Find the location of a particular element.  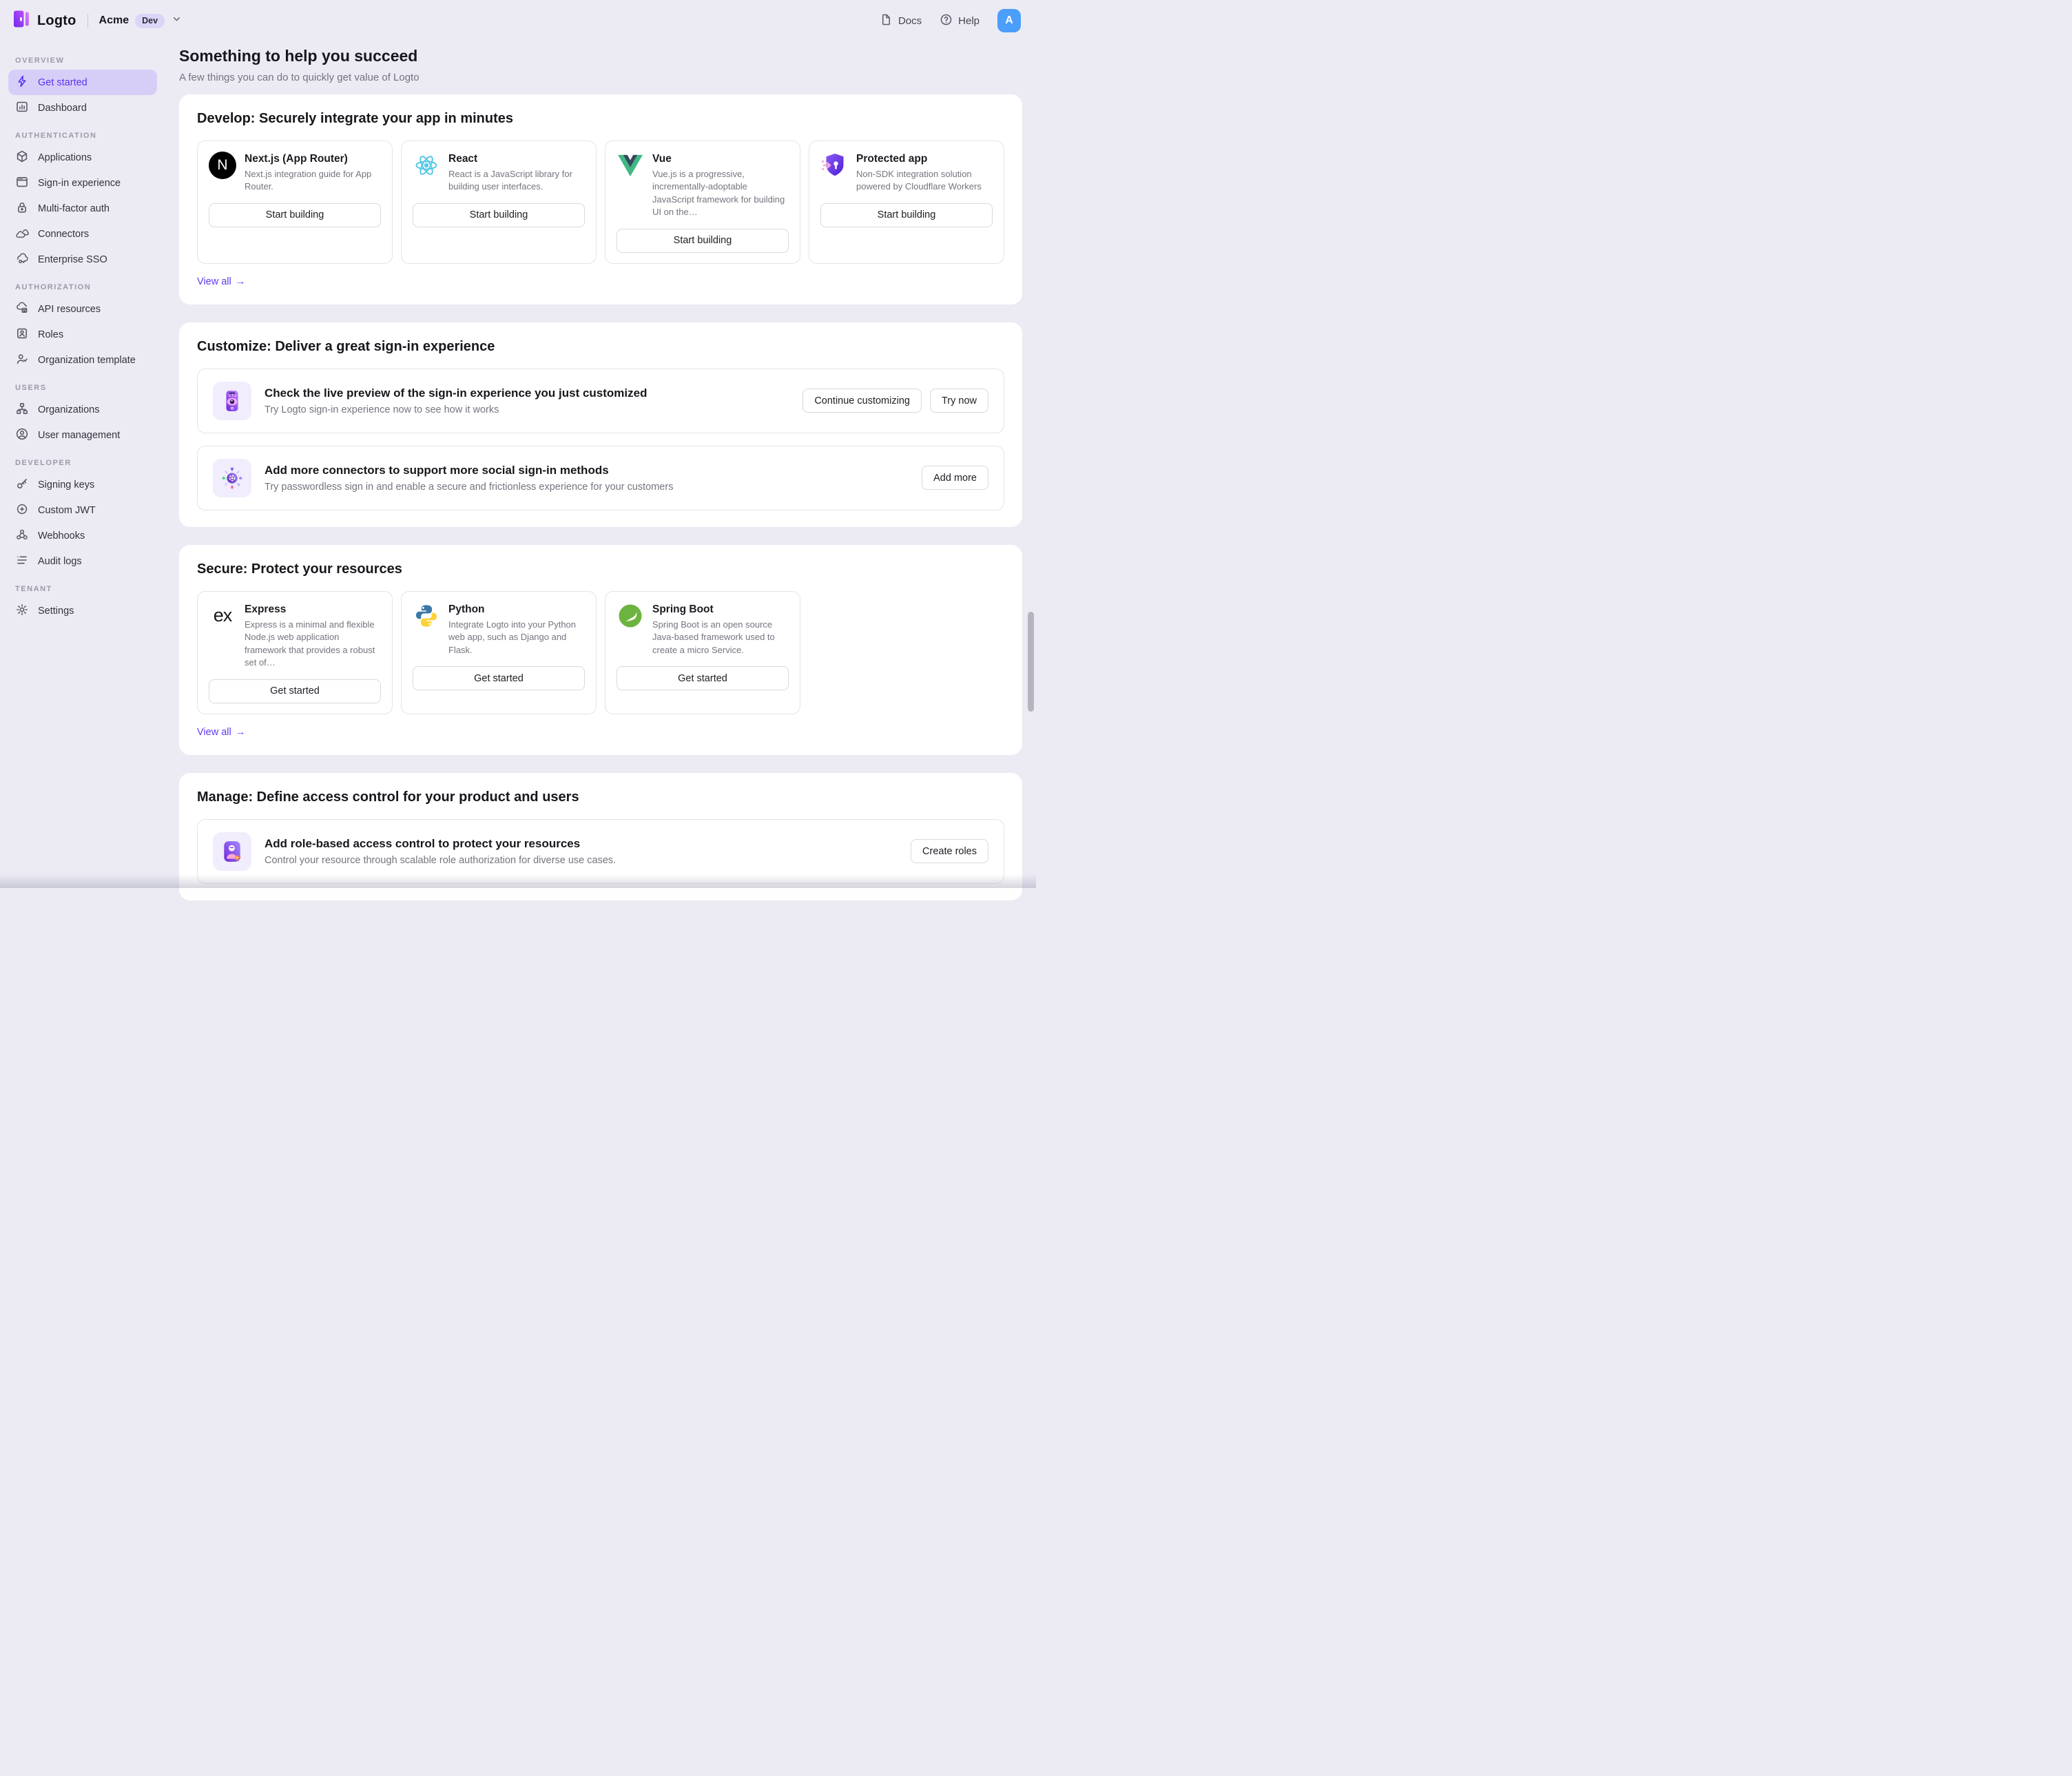

sidebar-item-label: Dashboard is located at coordinates (62, 108).